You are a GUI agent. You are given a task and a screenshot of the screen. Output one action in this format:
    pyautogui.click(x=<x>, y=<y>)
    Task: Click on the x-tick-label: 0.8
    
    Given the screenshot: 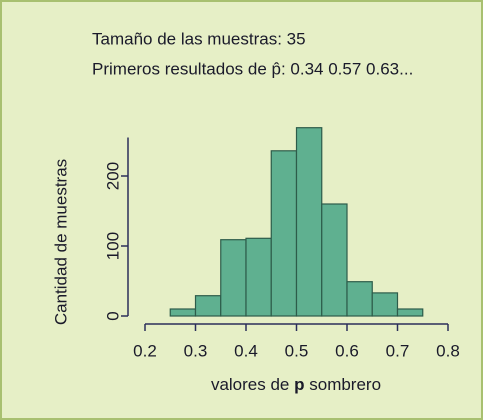 What is the action you would take?
    pyautogui.click(x=448, y=350)
    